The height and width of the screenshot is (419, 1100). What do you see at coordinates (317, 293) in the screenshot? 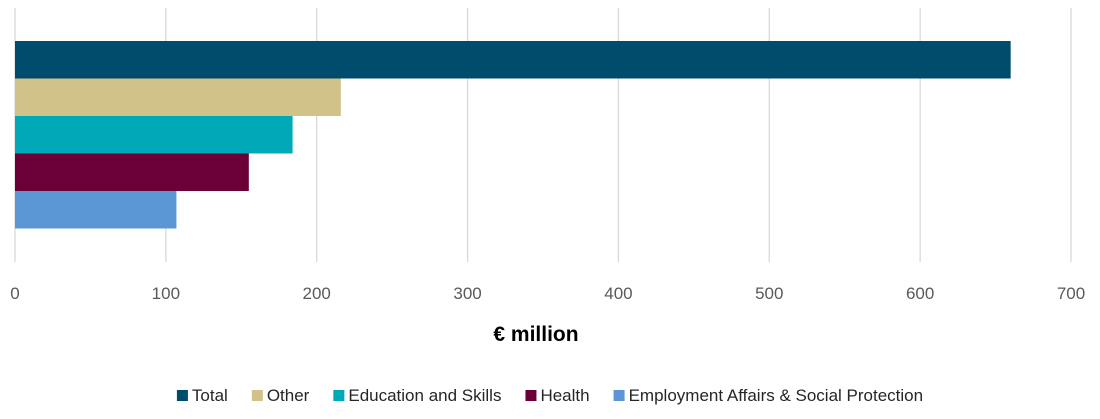
I see `x-tick-label: 200` at bounding box center [317, 293].